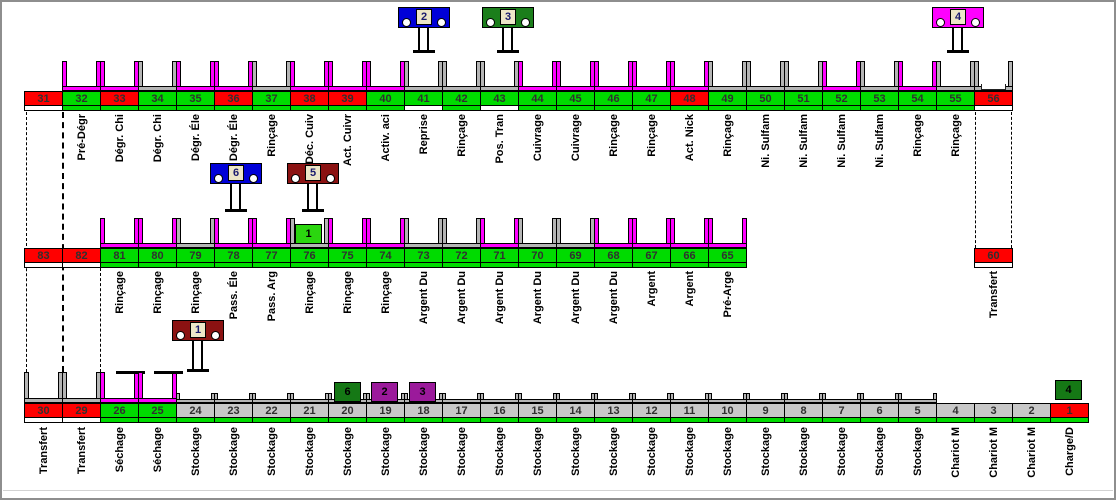 The width and height of the screenshot is (1116, 500). What do you see at coordinates (233, 98) in the screenshot?
I see `station-cell-36: 36` at bounding box center [233, 98].